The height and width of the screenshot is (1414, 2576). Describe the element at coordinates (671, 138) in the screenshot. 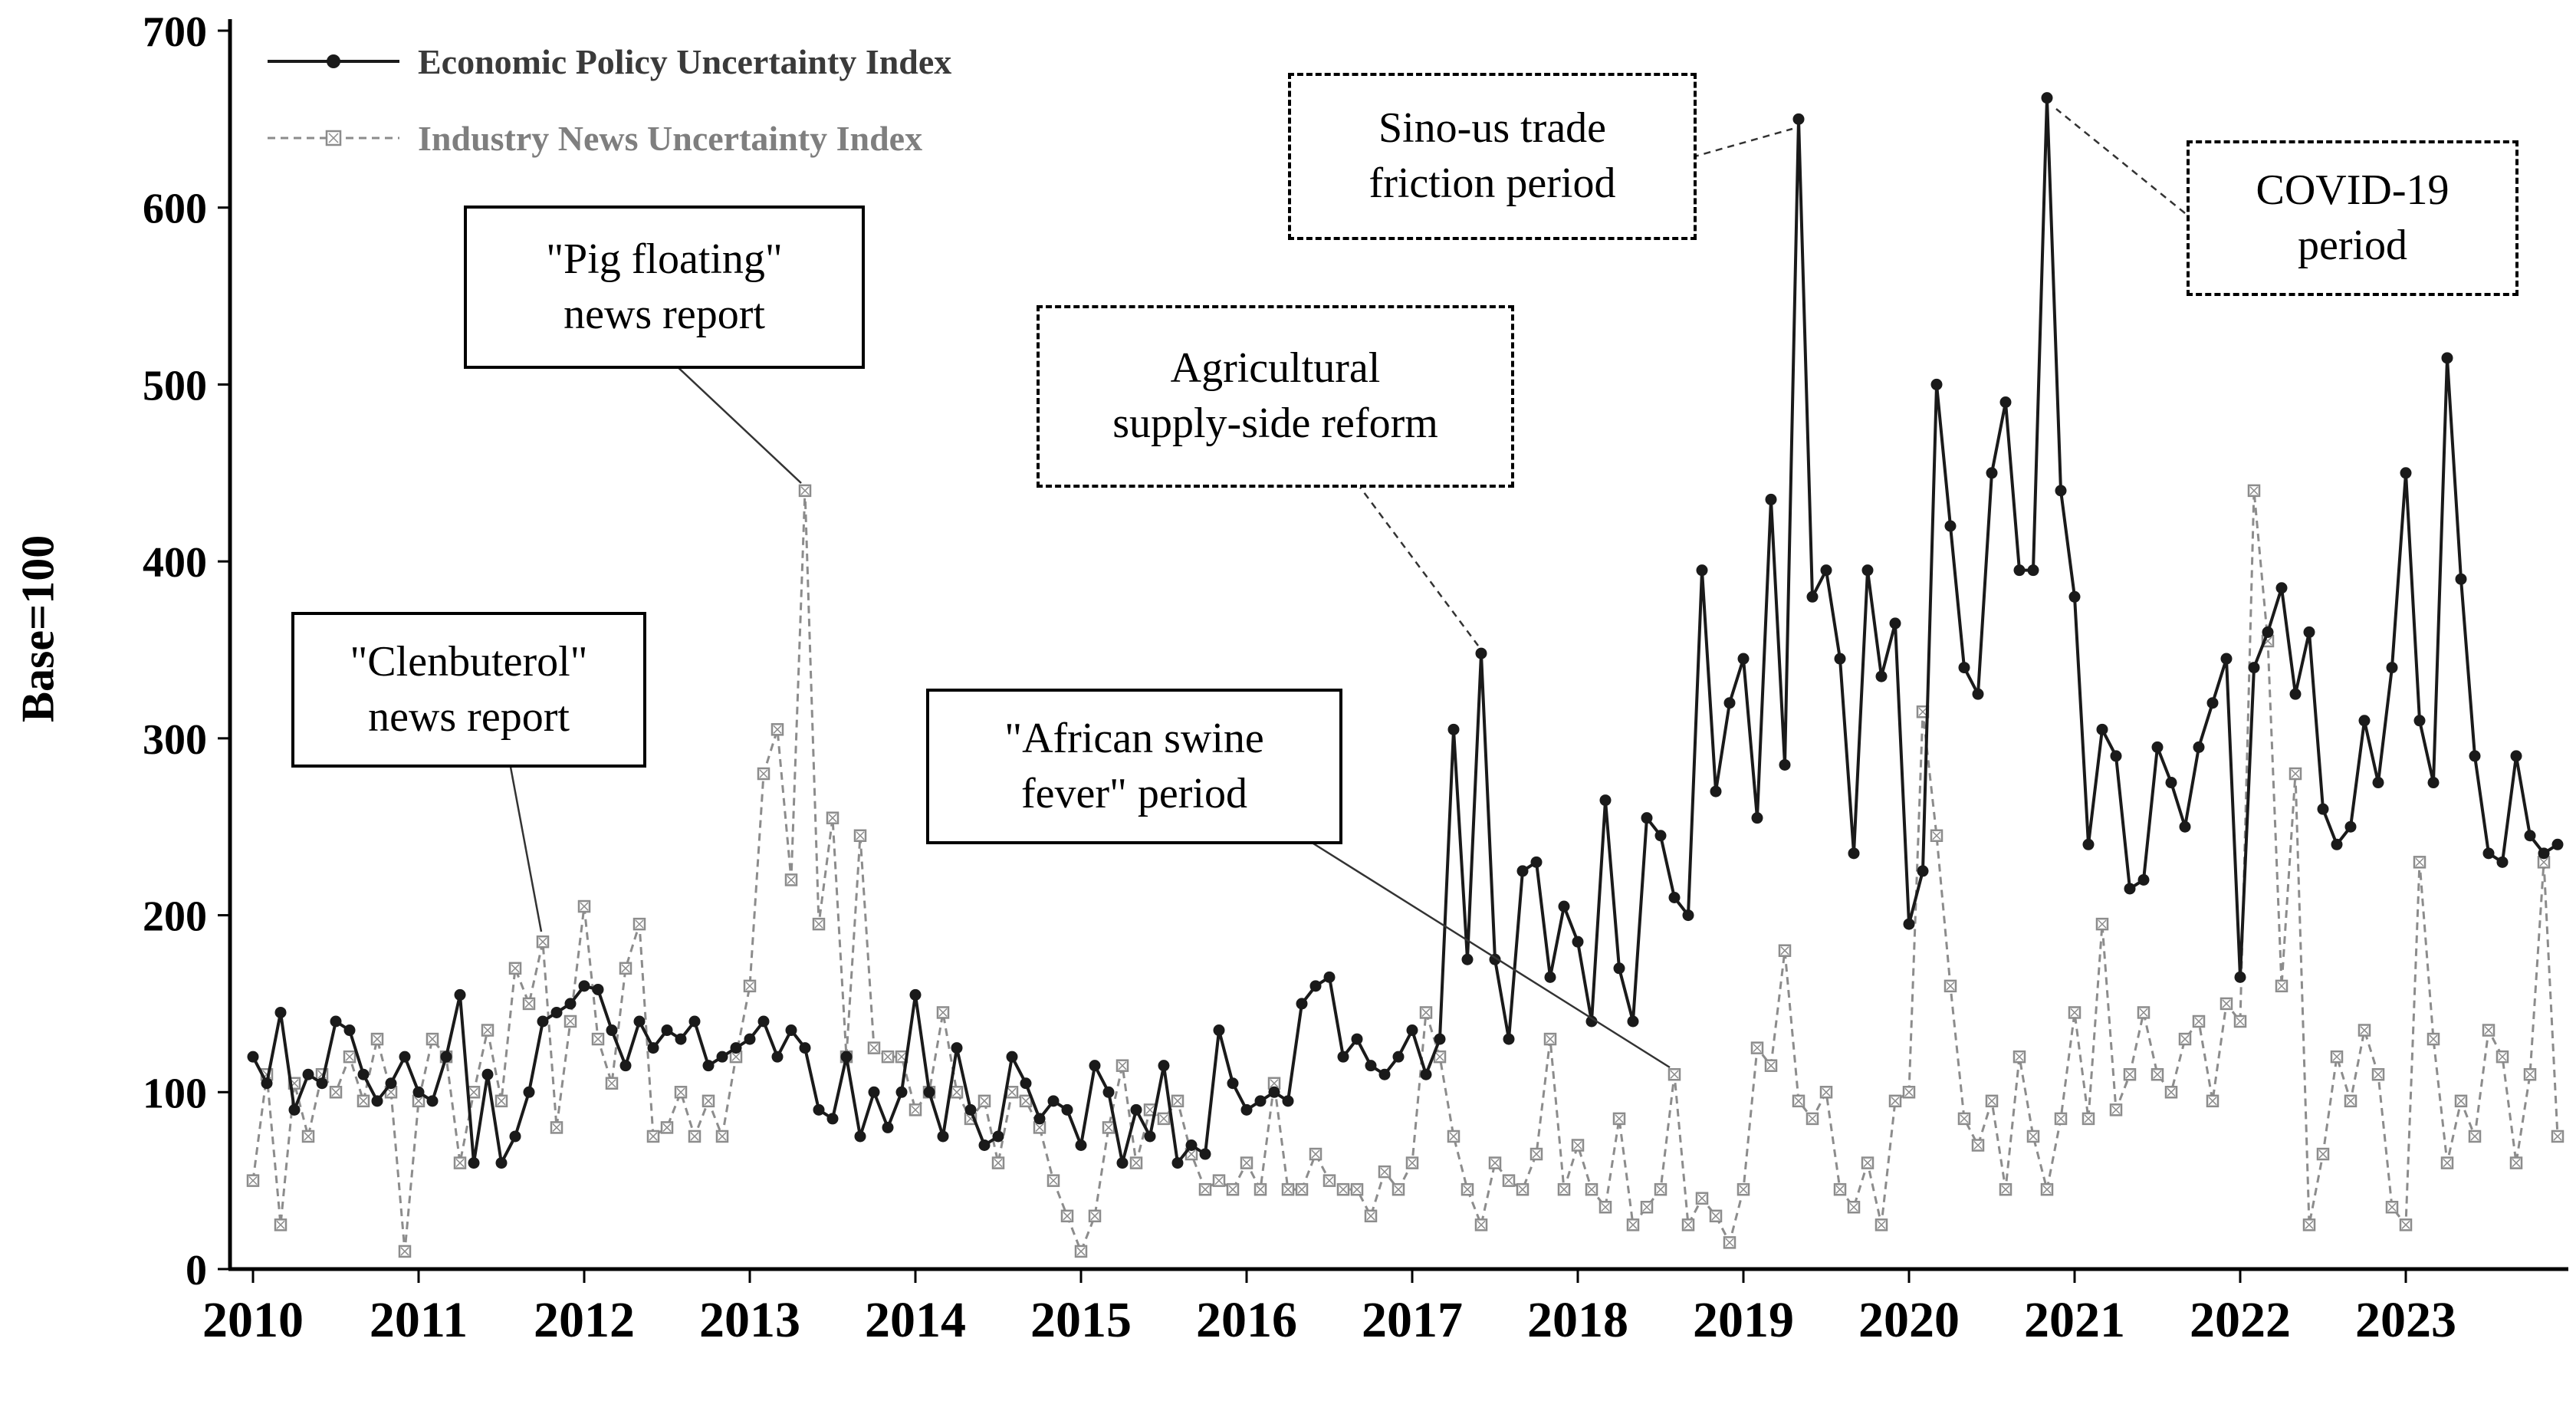

I see `legend-label-inu: Industry News Uncertainty Index` at that location.